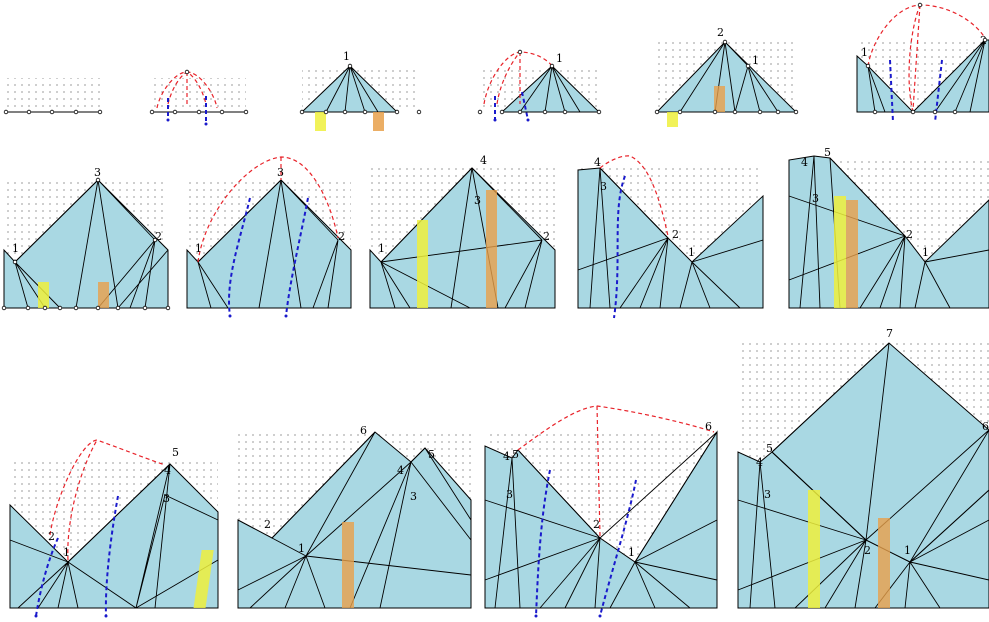 Image resolution: width=989 pixels, height=622 pixels. Describe the element at coordinates (888, 227) in the screenshot. I see `panel-11: 5 4 3 2 1` at that location.